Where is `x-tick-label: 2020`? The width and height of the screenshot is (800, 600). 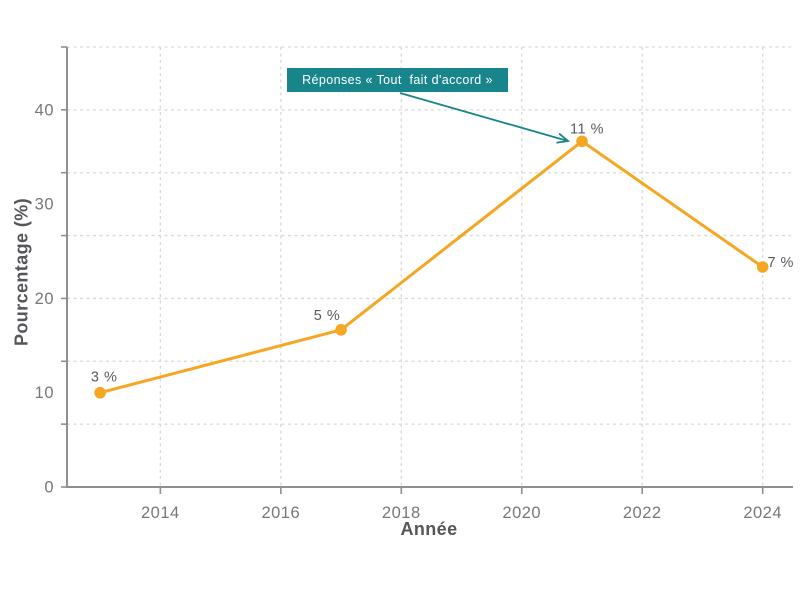 x-tick-label: 2020 is located at coordinates (521, 513).